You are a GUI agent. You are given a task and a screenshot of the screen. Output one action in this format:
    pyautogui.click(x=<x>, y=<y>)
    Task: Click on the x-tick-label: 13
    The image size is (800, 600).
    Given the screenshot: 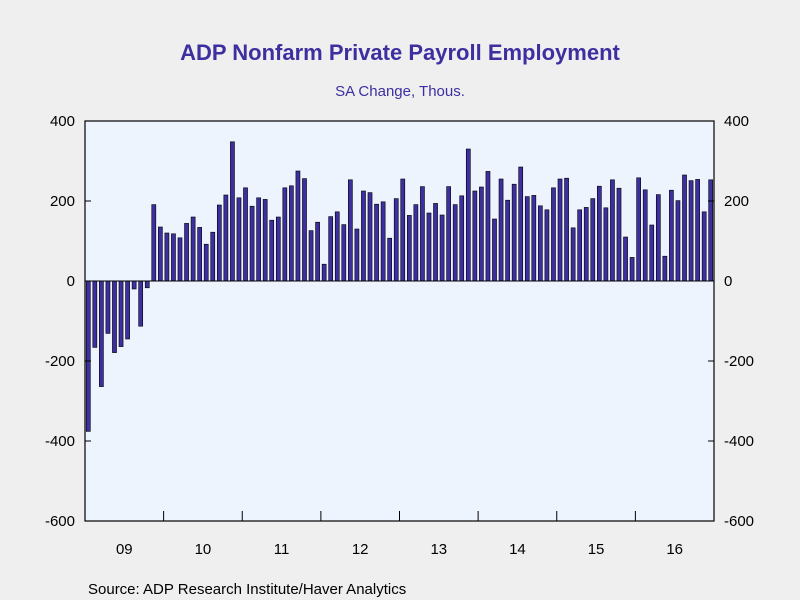 What is the action you would take?
    pyautogui.click(x=438, y=549)
    